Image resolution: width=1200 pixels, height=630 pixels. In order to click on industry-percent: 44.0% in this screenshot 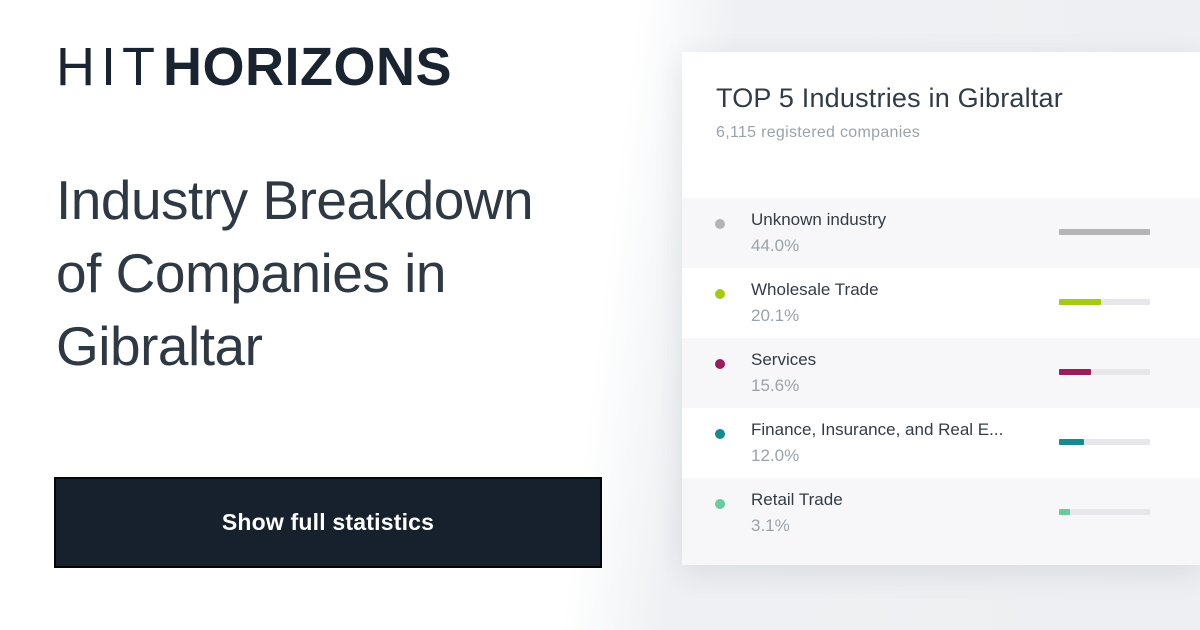, I will do `click(775, 245)`.